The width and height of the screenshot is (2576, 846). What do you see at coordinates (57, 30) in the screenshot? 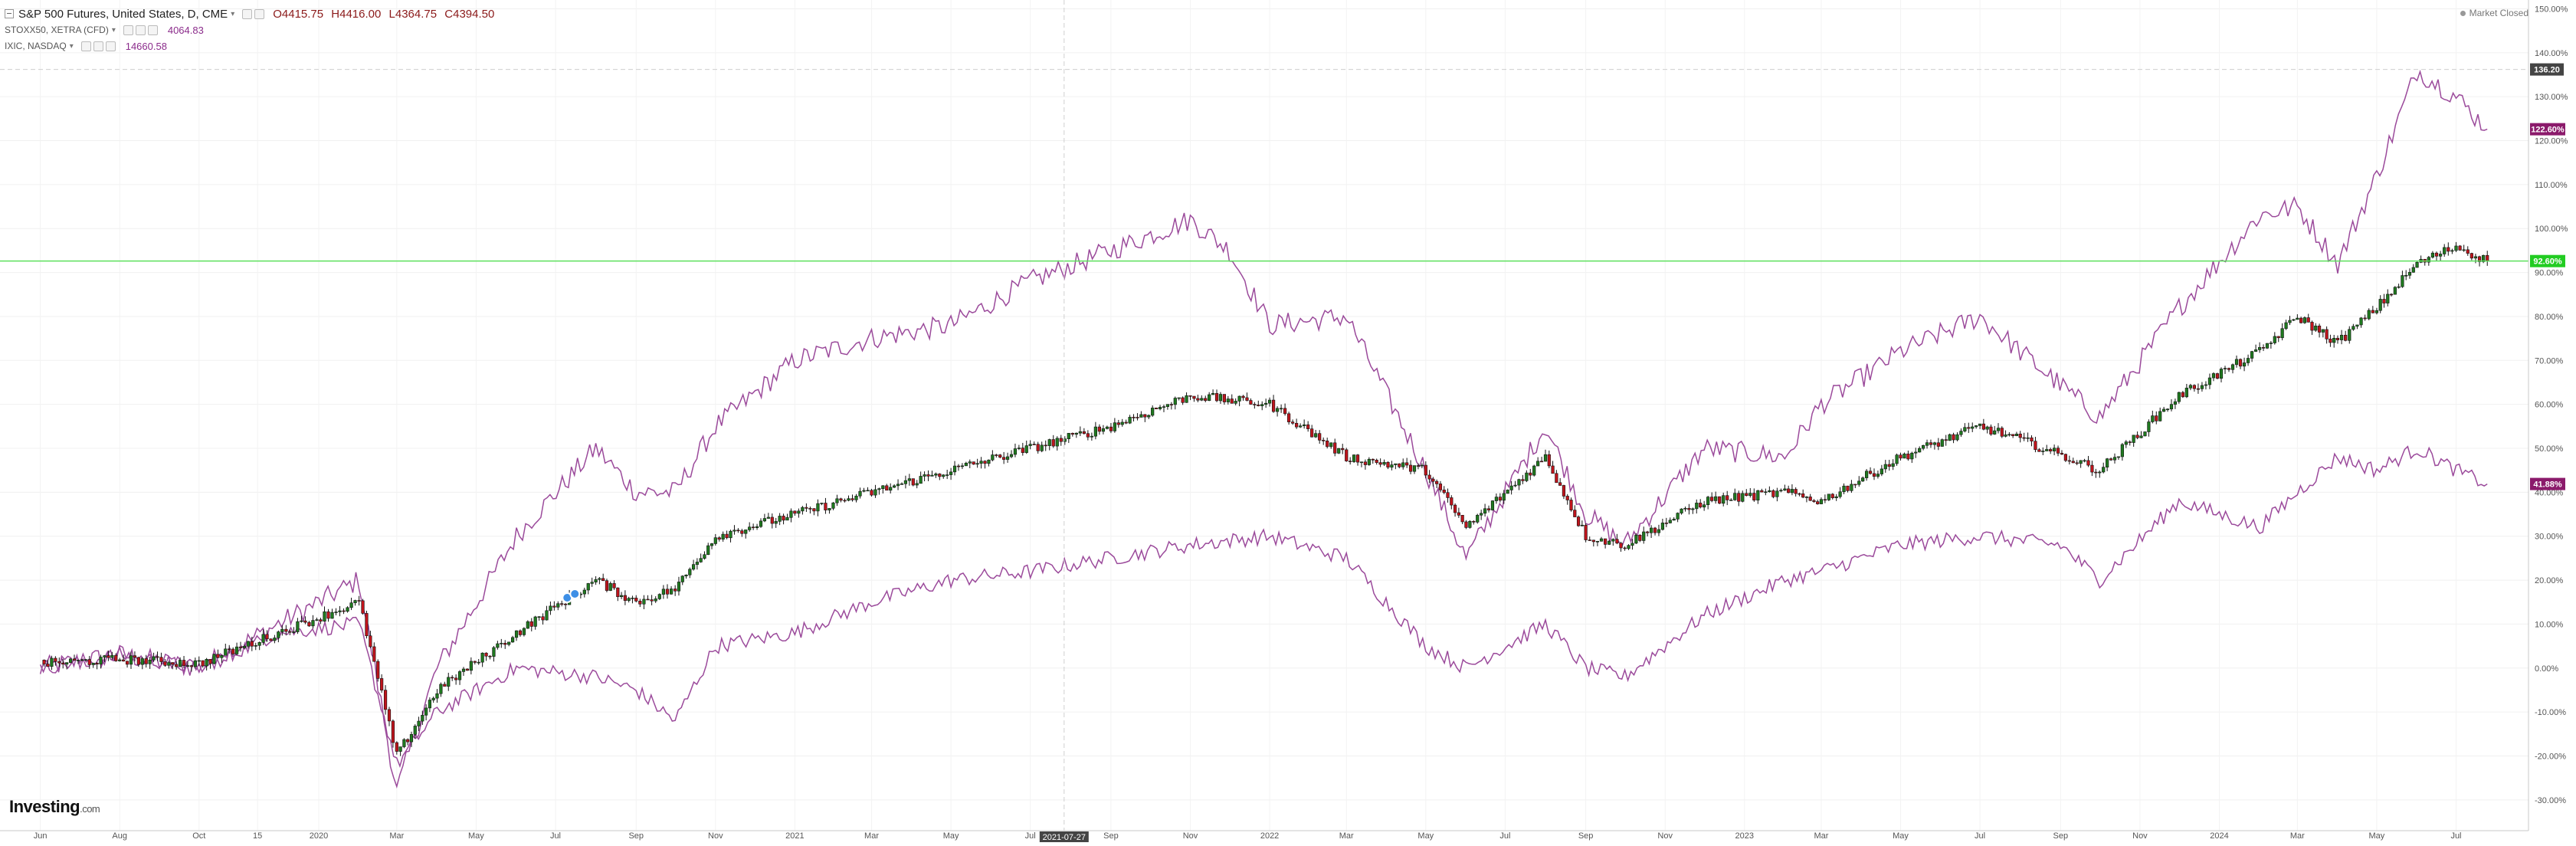
I see `overlay-1-symbol: STOXX50, XETRA (CFD)` at bounding box center [57, 30].